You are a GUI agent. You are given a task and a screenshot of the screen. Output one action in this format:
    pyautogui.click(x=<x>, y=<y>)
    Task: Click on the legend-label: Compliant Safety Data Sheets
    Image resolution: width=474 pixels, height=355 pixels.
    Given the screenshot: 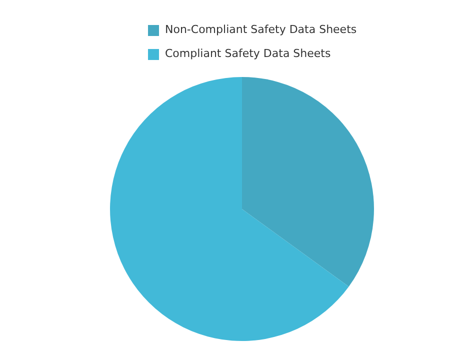 What is the action you would take?
    pyautogui.click(x=248, y=54)
    